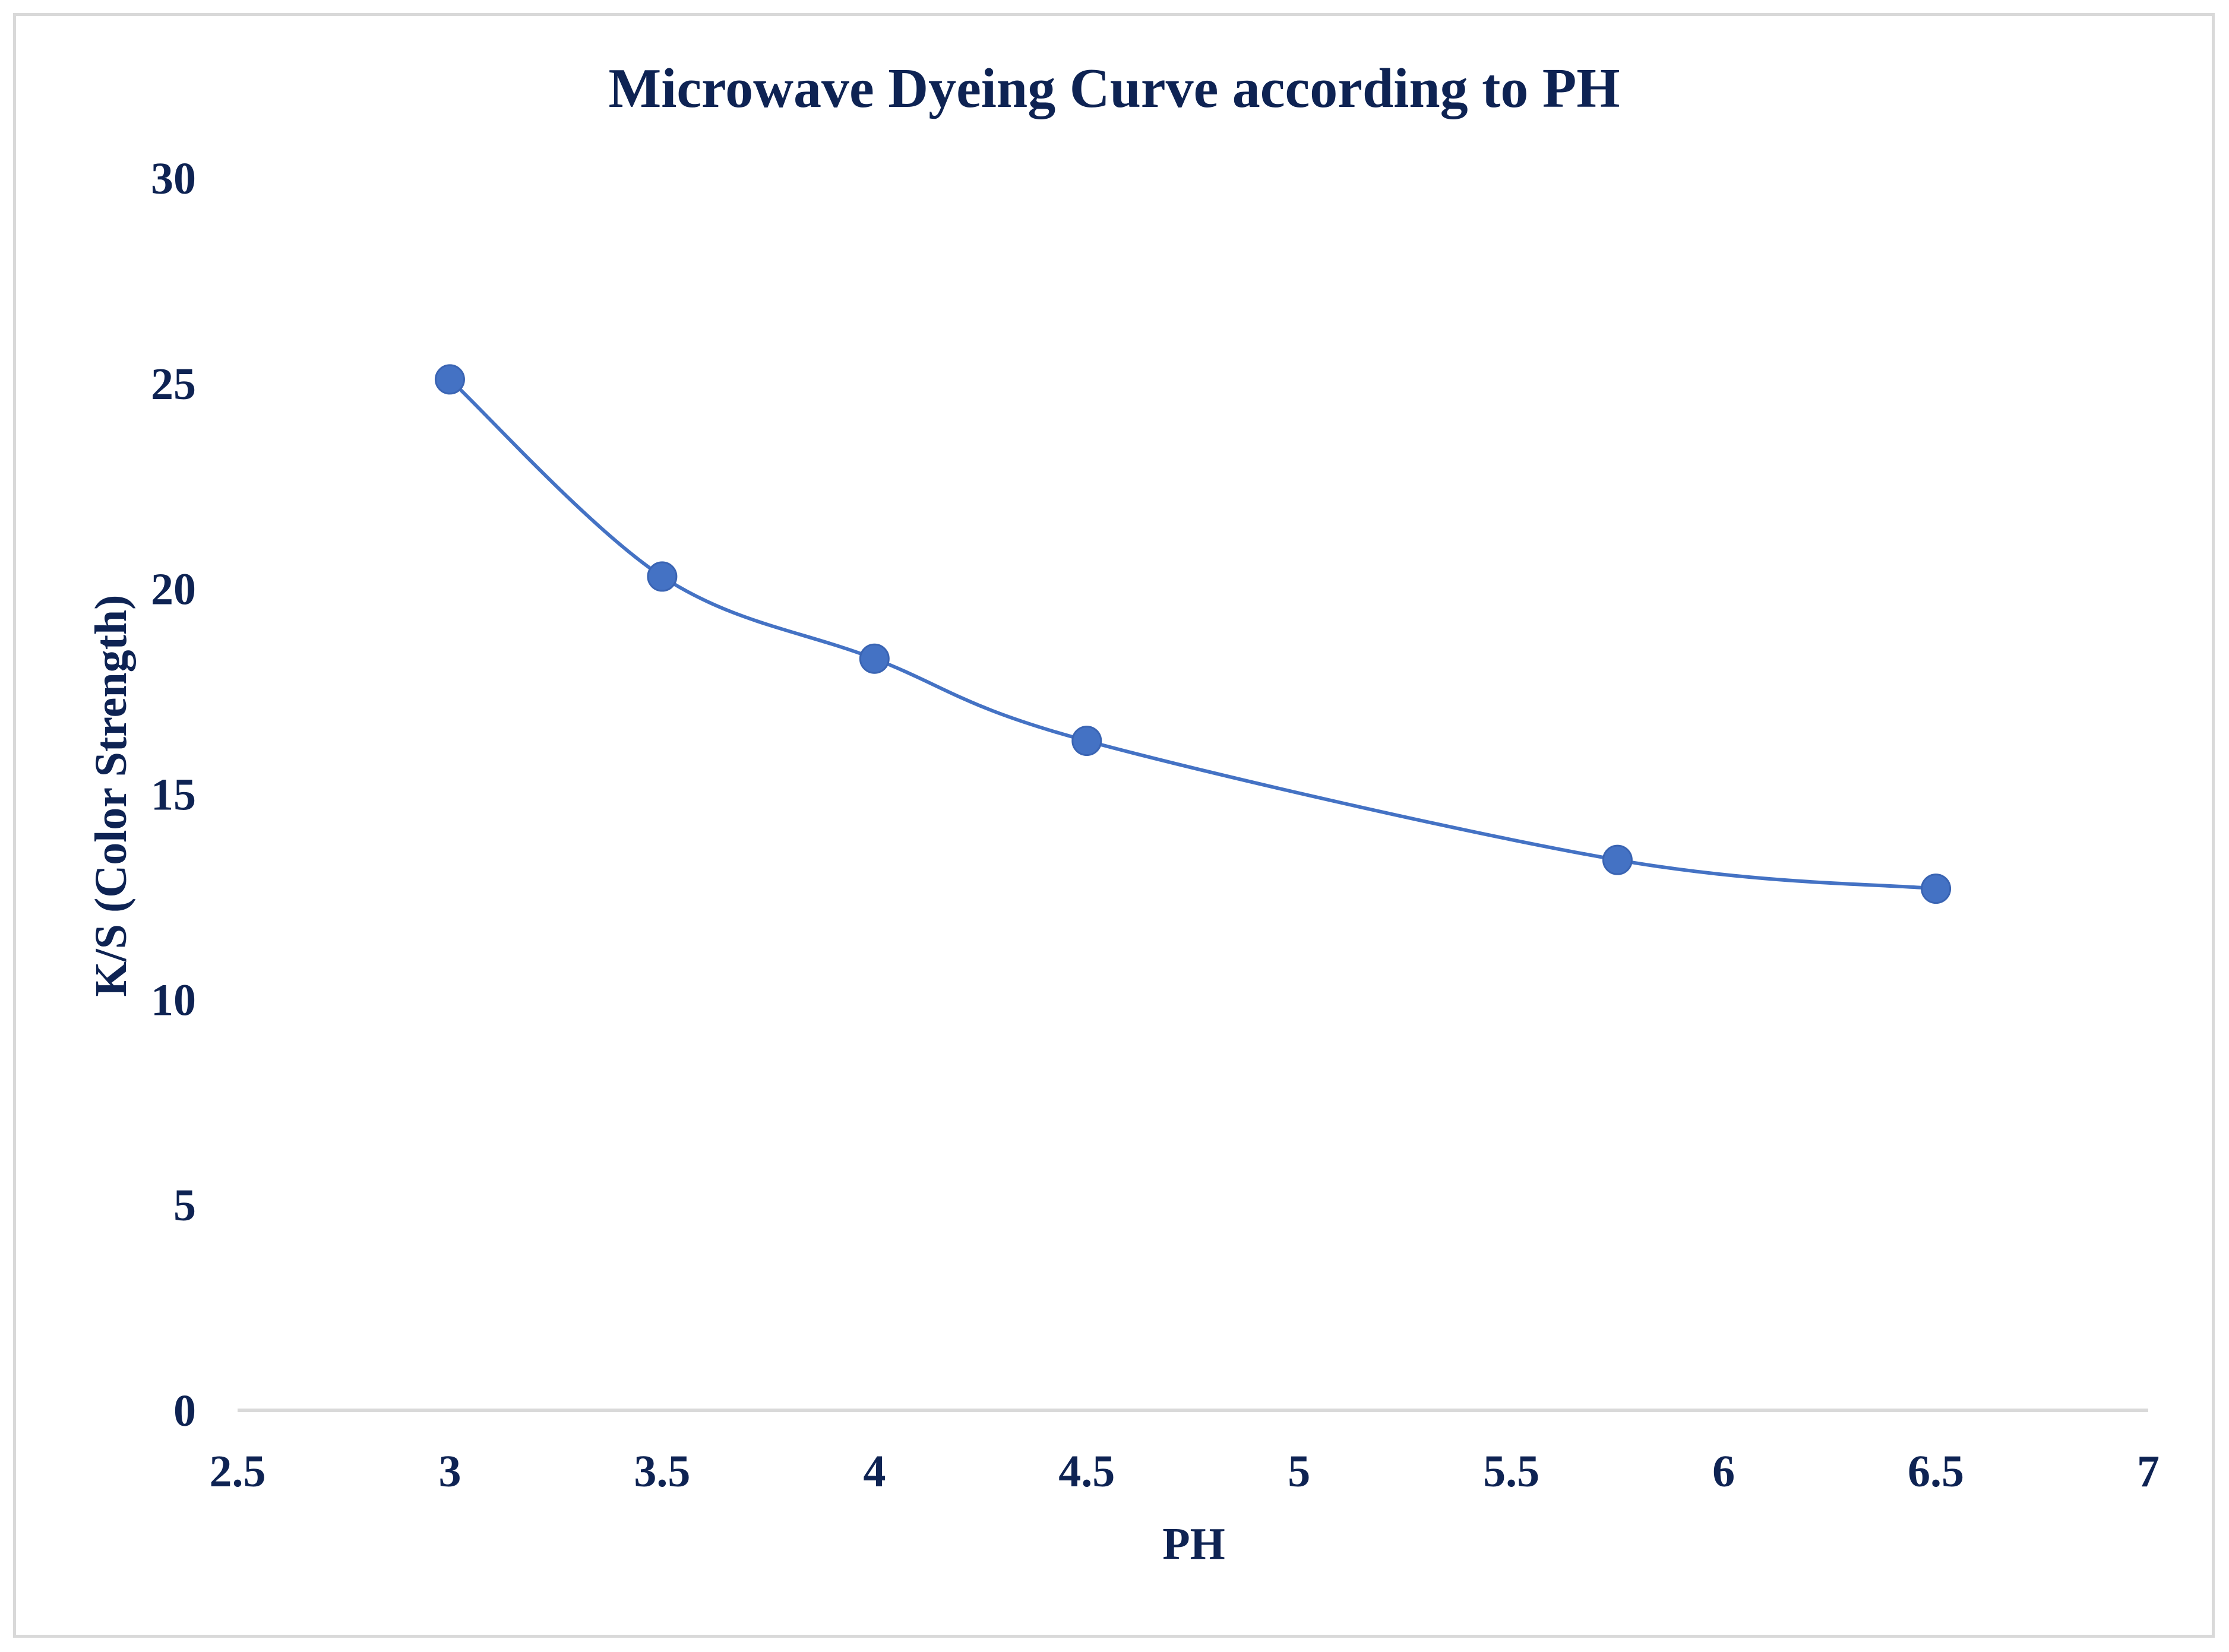 This screenshot has width=2229, height=1652. What do you see at coordinates (184, 1411) in the screenshot?
I see `y-tick-label: 0` at bounding box center [184, 1411].